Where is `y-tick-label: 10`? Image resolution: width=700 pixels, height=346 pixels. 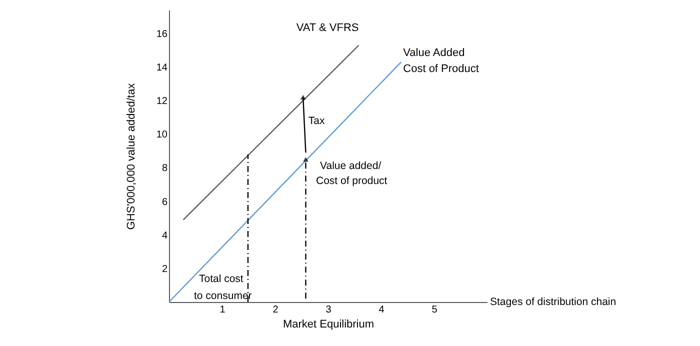
y-tick-label: 10 is located at coordinates (162, 135).